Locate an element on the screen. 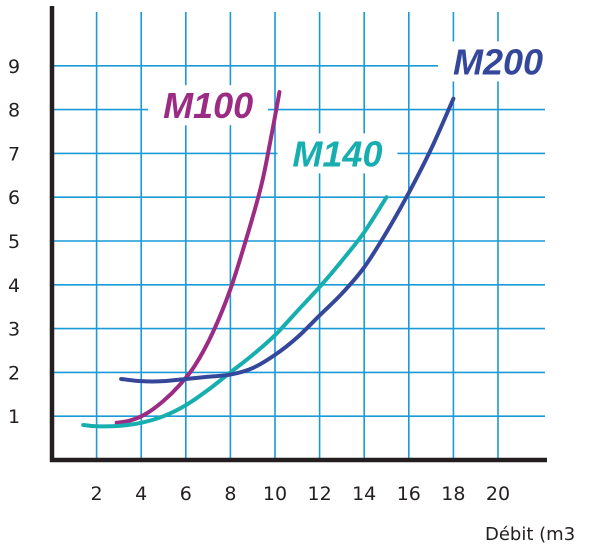 The height and width of the screenshot is (545, 597). y-tick-label: 9 is located at coordinates (14, 67).